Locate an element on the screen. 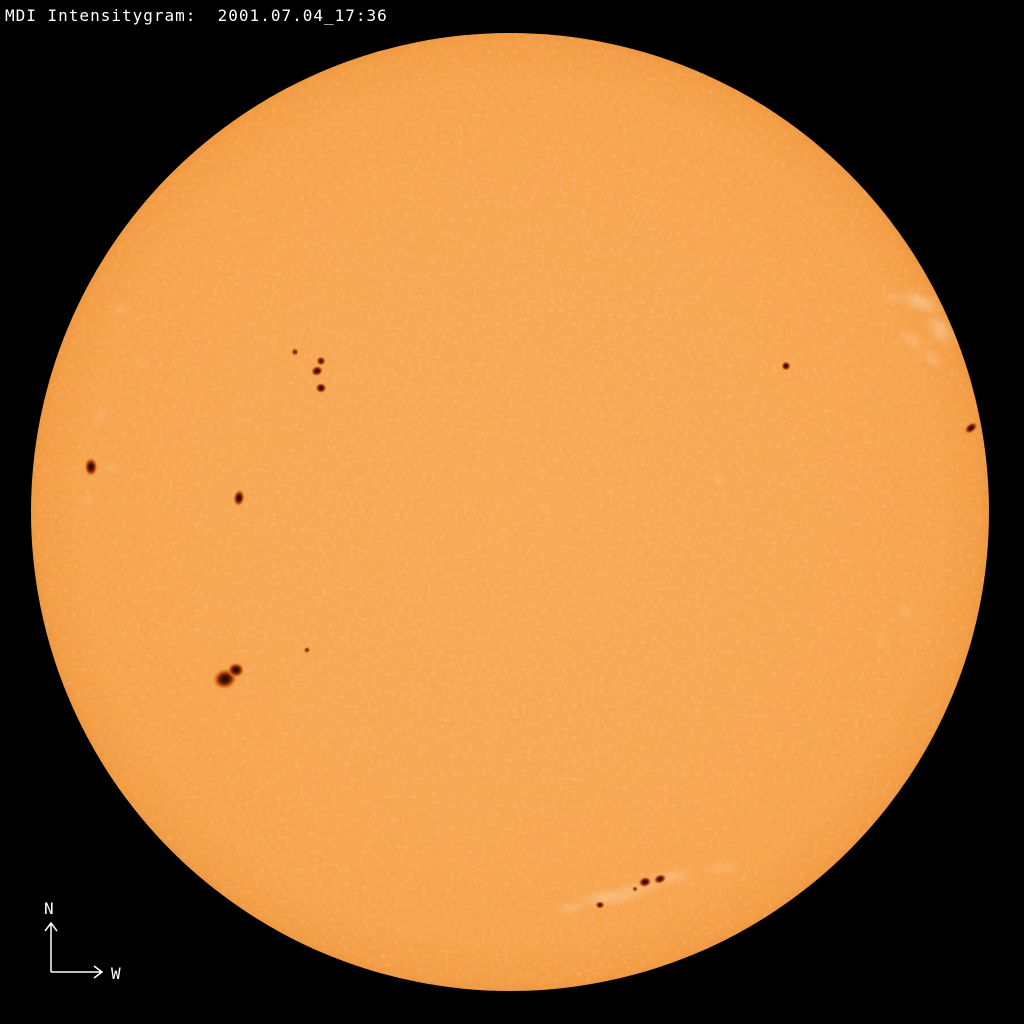  compass: N W is located at coordinates (82, 941).